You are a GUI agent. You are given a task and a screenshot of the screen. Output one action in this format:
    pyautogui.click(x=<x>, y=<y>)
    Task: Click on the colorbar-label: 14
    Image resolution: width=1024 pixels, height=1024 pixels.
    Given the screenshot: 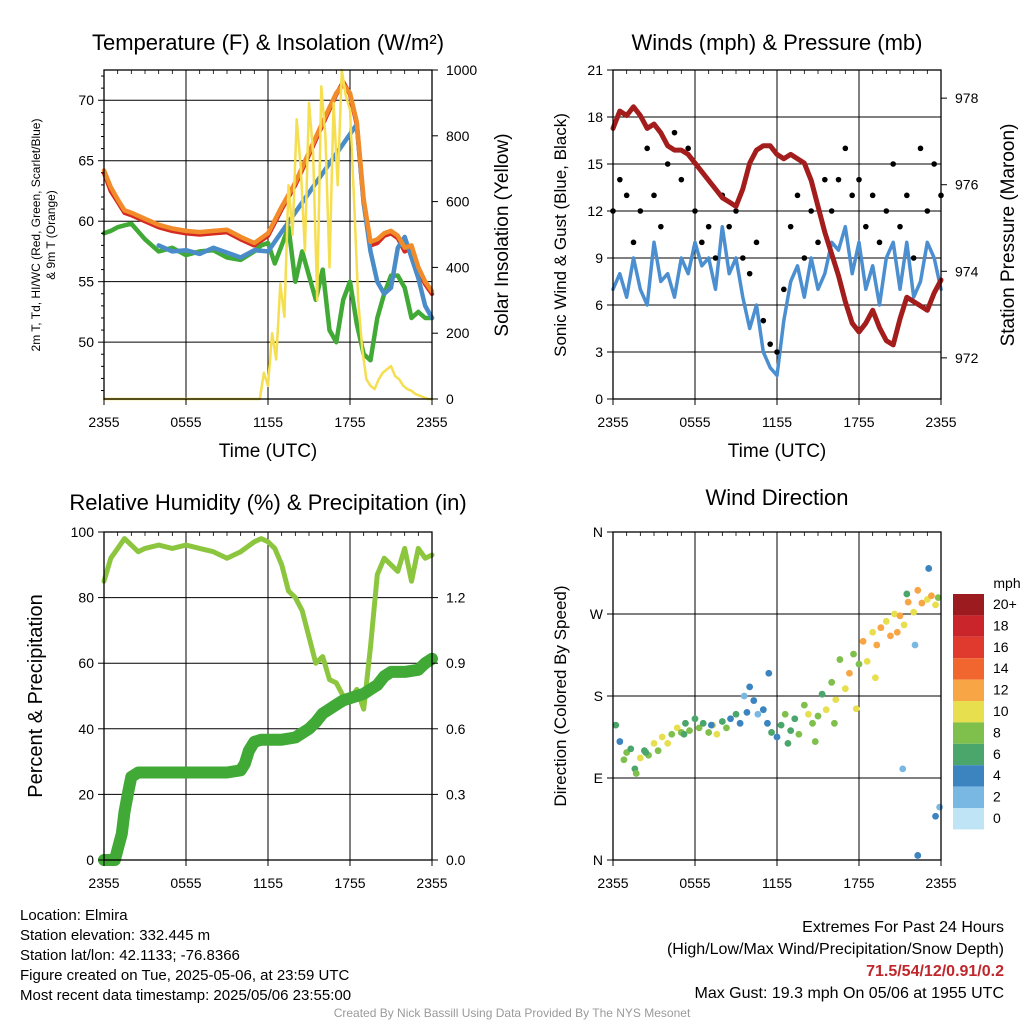 What is the action you would take?
    pyautogui.click(x=1001, y=668)
    